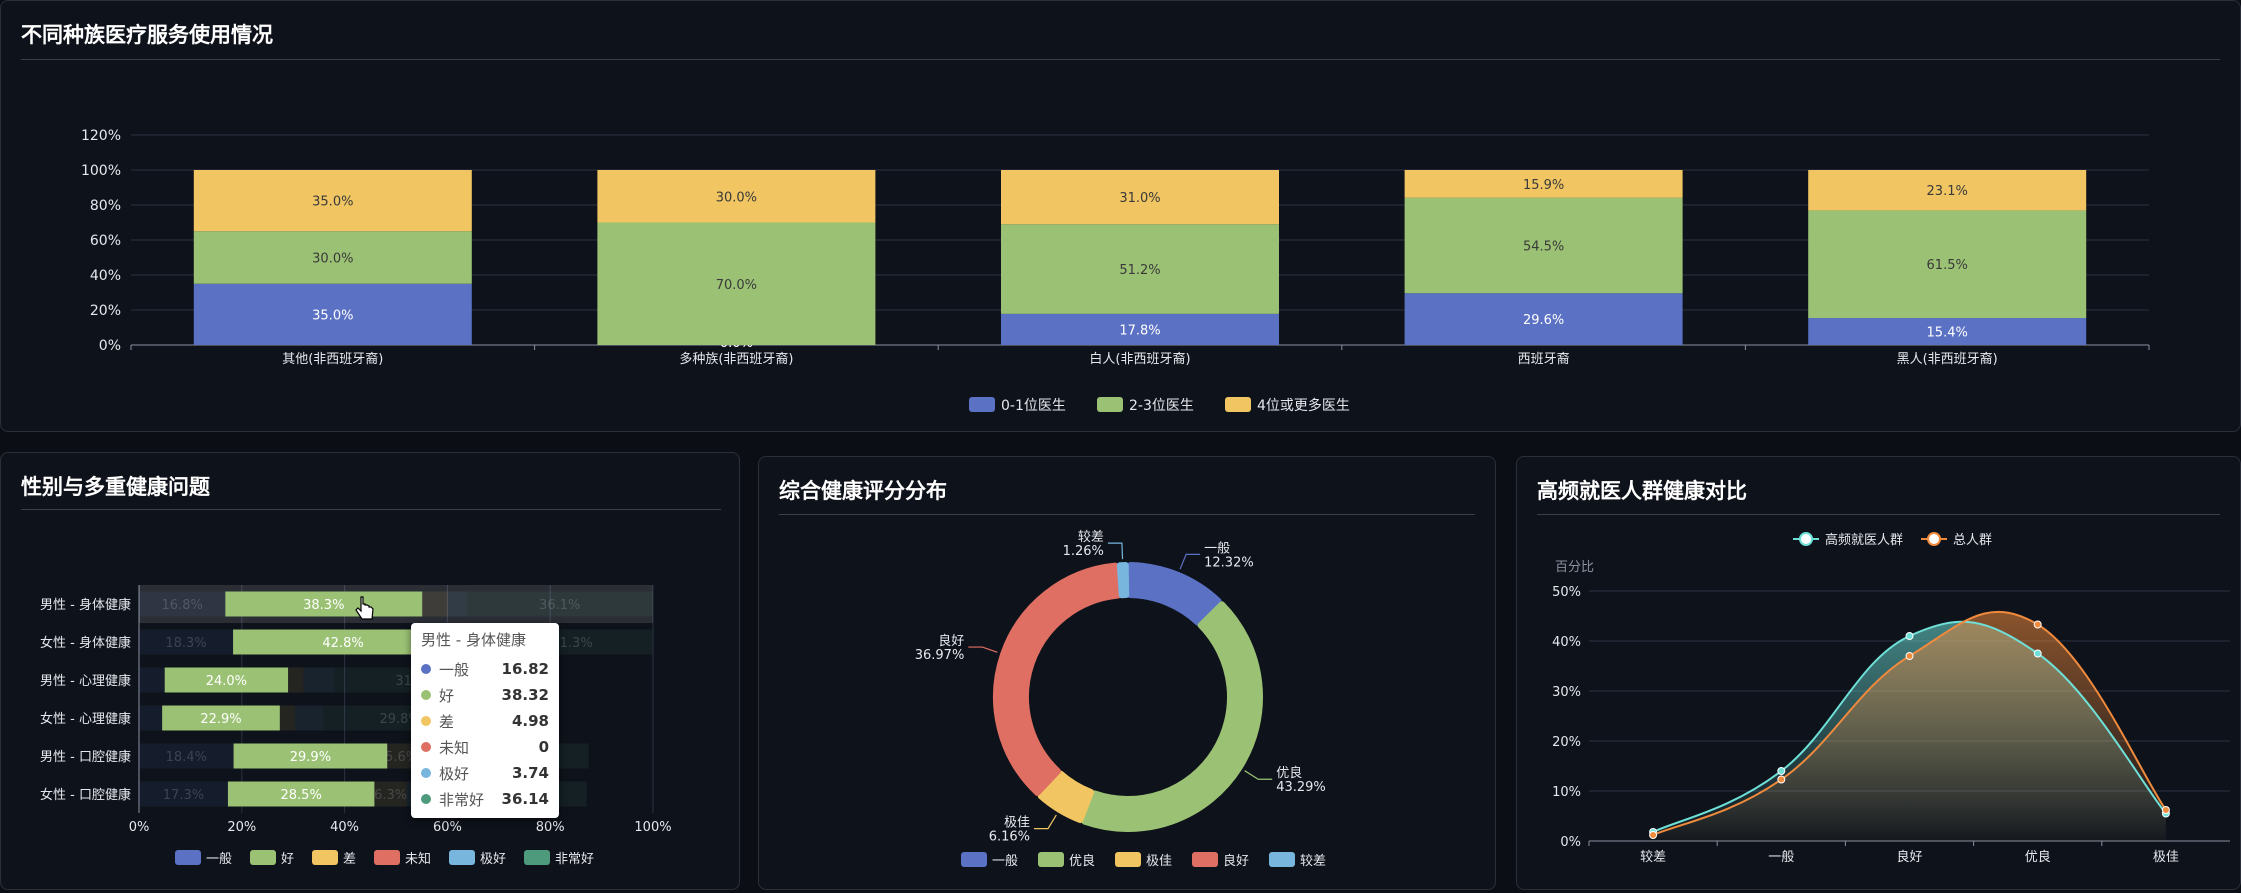 This screenshot has height=893, width=2241. I want to click on data-label: 15.9%, so click(1543, 185).